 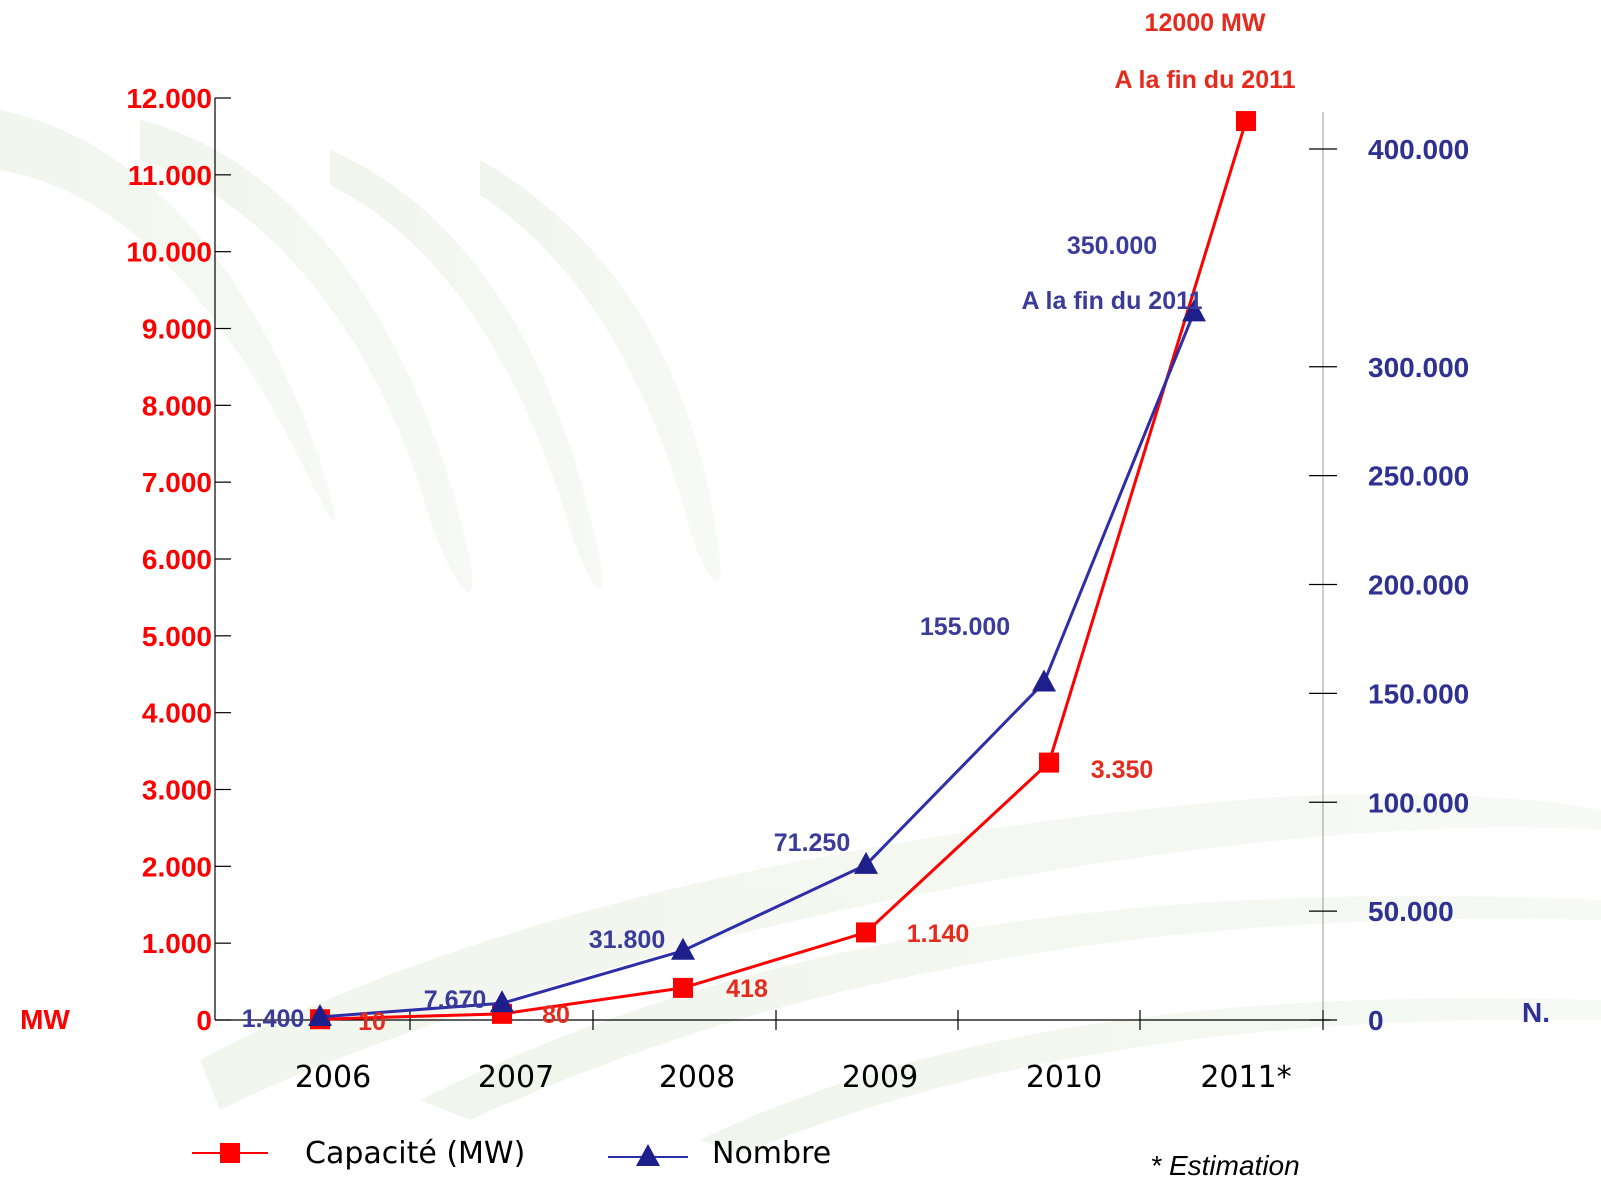 What do you see at coordinates (372, 1022) in the screenshot?
I see `data-label-capacite: 10` at bounding box center [372, 1022].